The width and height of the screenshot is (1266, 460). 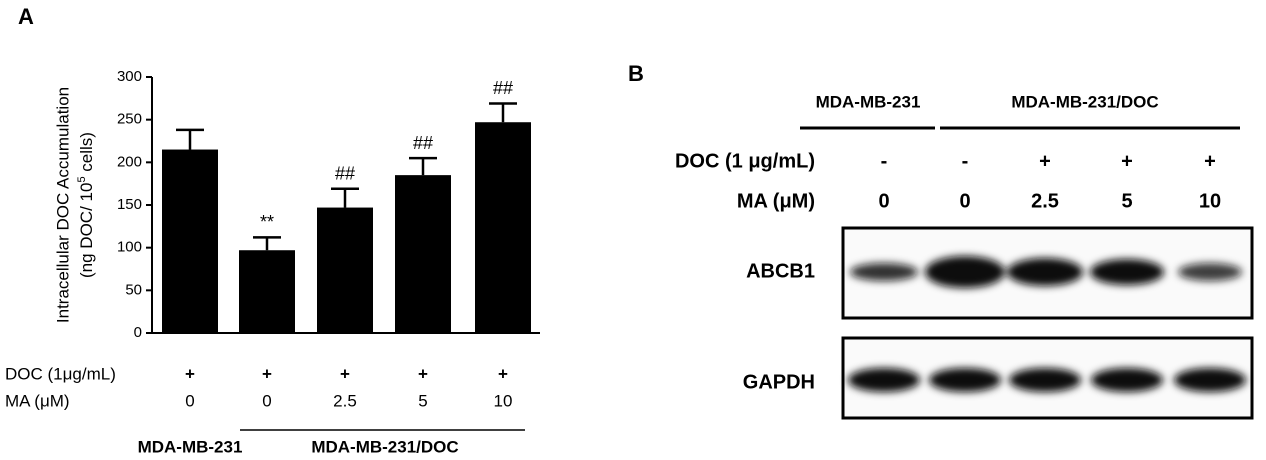 What do you see at coordinates (1047, 324) in the screenshot?
I see `bands` at bounding box center [1047, 324].